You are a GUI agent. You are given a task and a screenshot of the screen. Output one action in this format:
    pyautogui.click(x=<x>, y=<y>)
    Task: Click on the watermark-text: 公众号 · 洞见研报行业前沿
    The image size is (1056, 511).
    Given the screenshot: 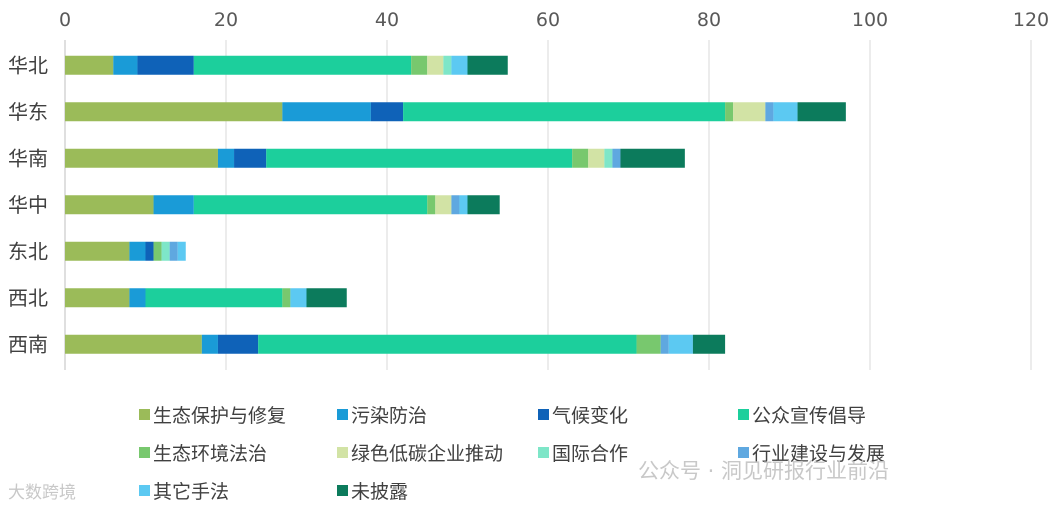 What is the action you would take?
    pyautogui.click(x=764, y=471)
    